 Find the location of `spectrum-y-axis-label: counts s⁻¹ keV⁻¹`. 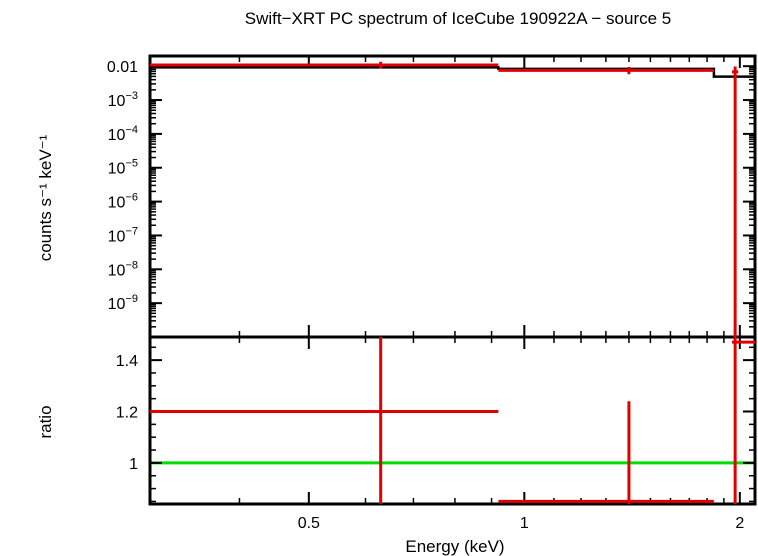

spectrum-y-axis-label: counts s⁻¹ keV⁻¹ is located at coordinates (45, 197).